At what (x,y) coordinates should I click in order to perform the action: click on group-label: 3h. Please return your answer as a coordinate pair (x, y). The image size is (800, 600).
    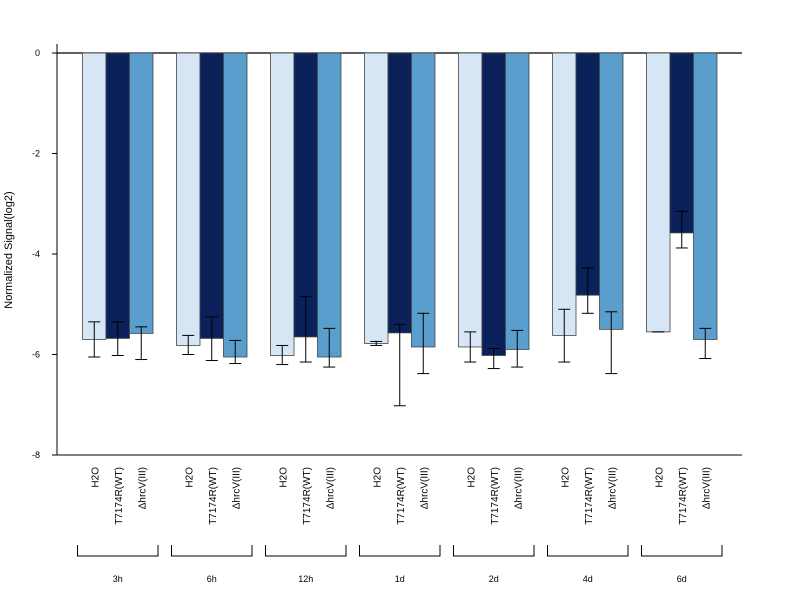
    Looking at the image, I should click on (118, 579).